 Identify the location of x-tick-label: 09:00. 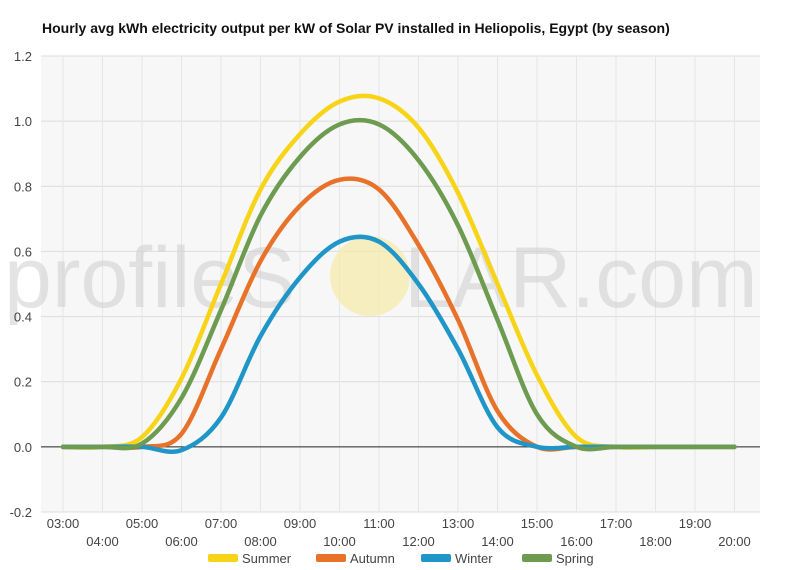
(300, 523).